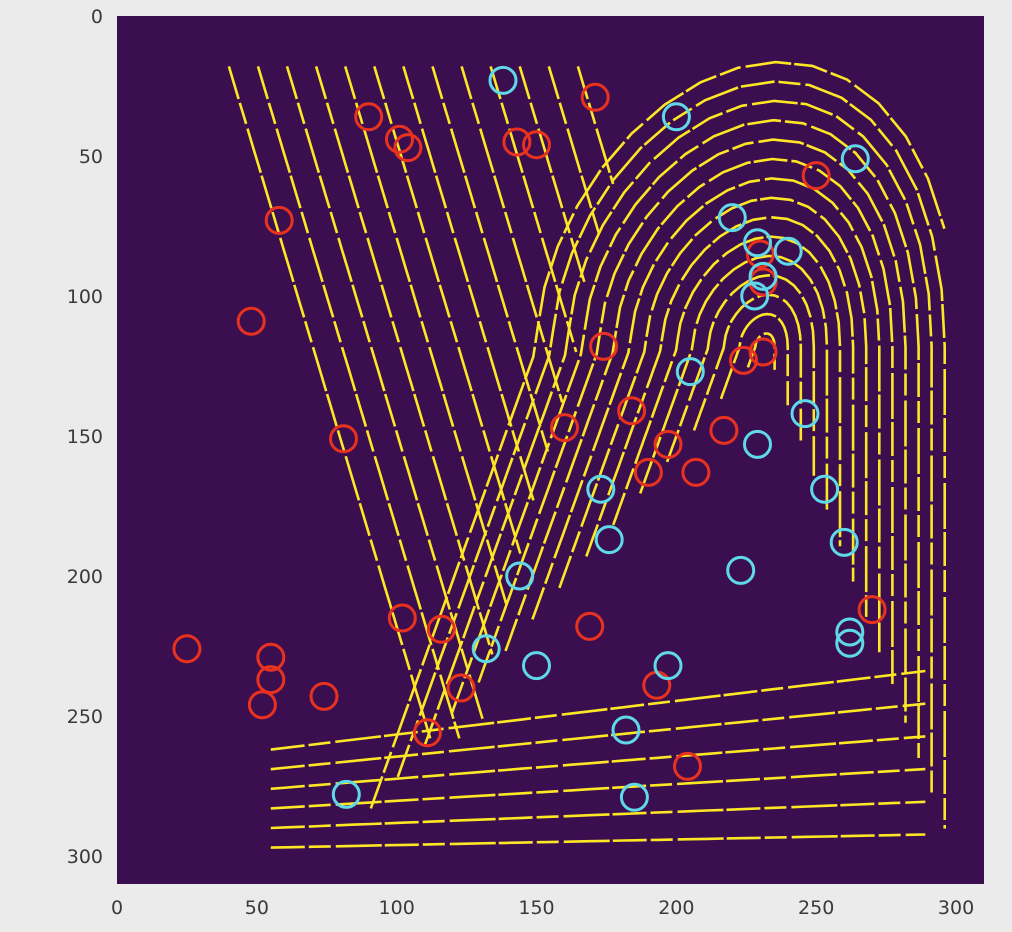 This screenshot has height=932, width=1012. What do you see at coordinates (956, 908) in the screenshot?
I see `x-tick-label: 300` at bounding box center [956, 908].